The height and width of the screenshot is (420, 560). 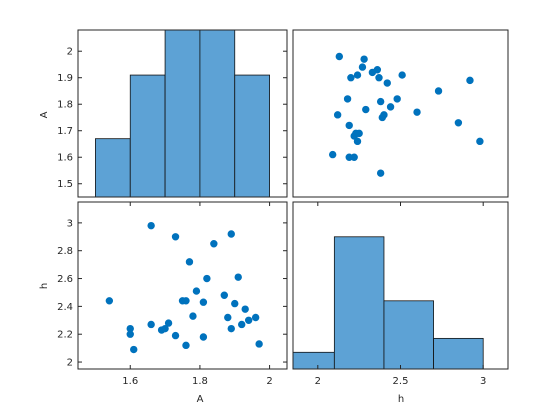 What do you see at coordinates (200, 381) in the screenshot?
I see `h-vs-A-xtick-label: 1.8` at bounding box center [200, 381].